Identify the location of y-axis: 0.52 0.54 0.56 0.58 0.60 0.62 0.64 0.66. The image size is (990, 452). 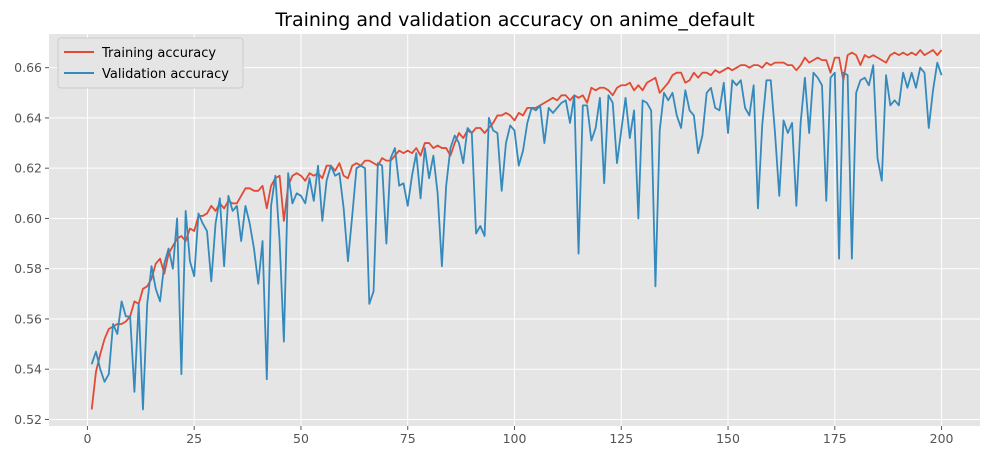
(31, 243).